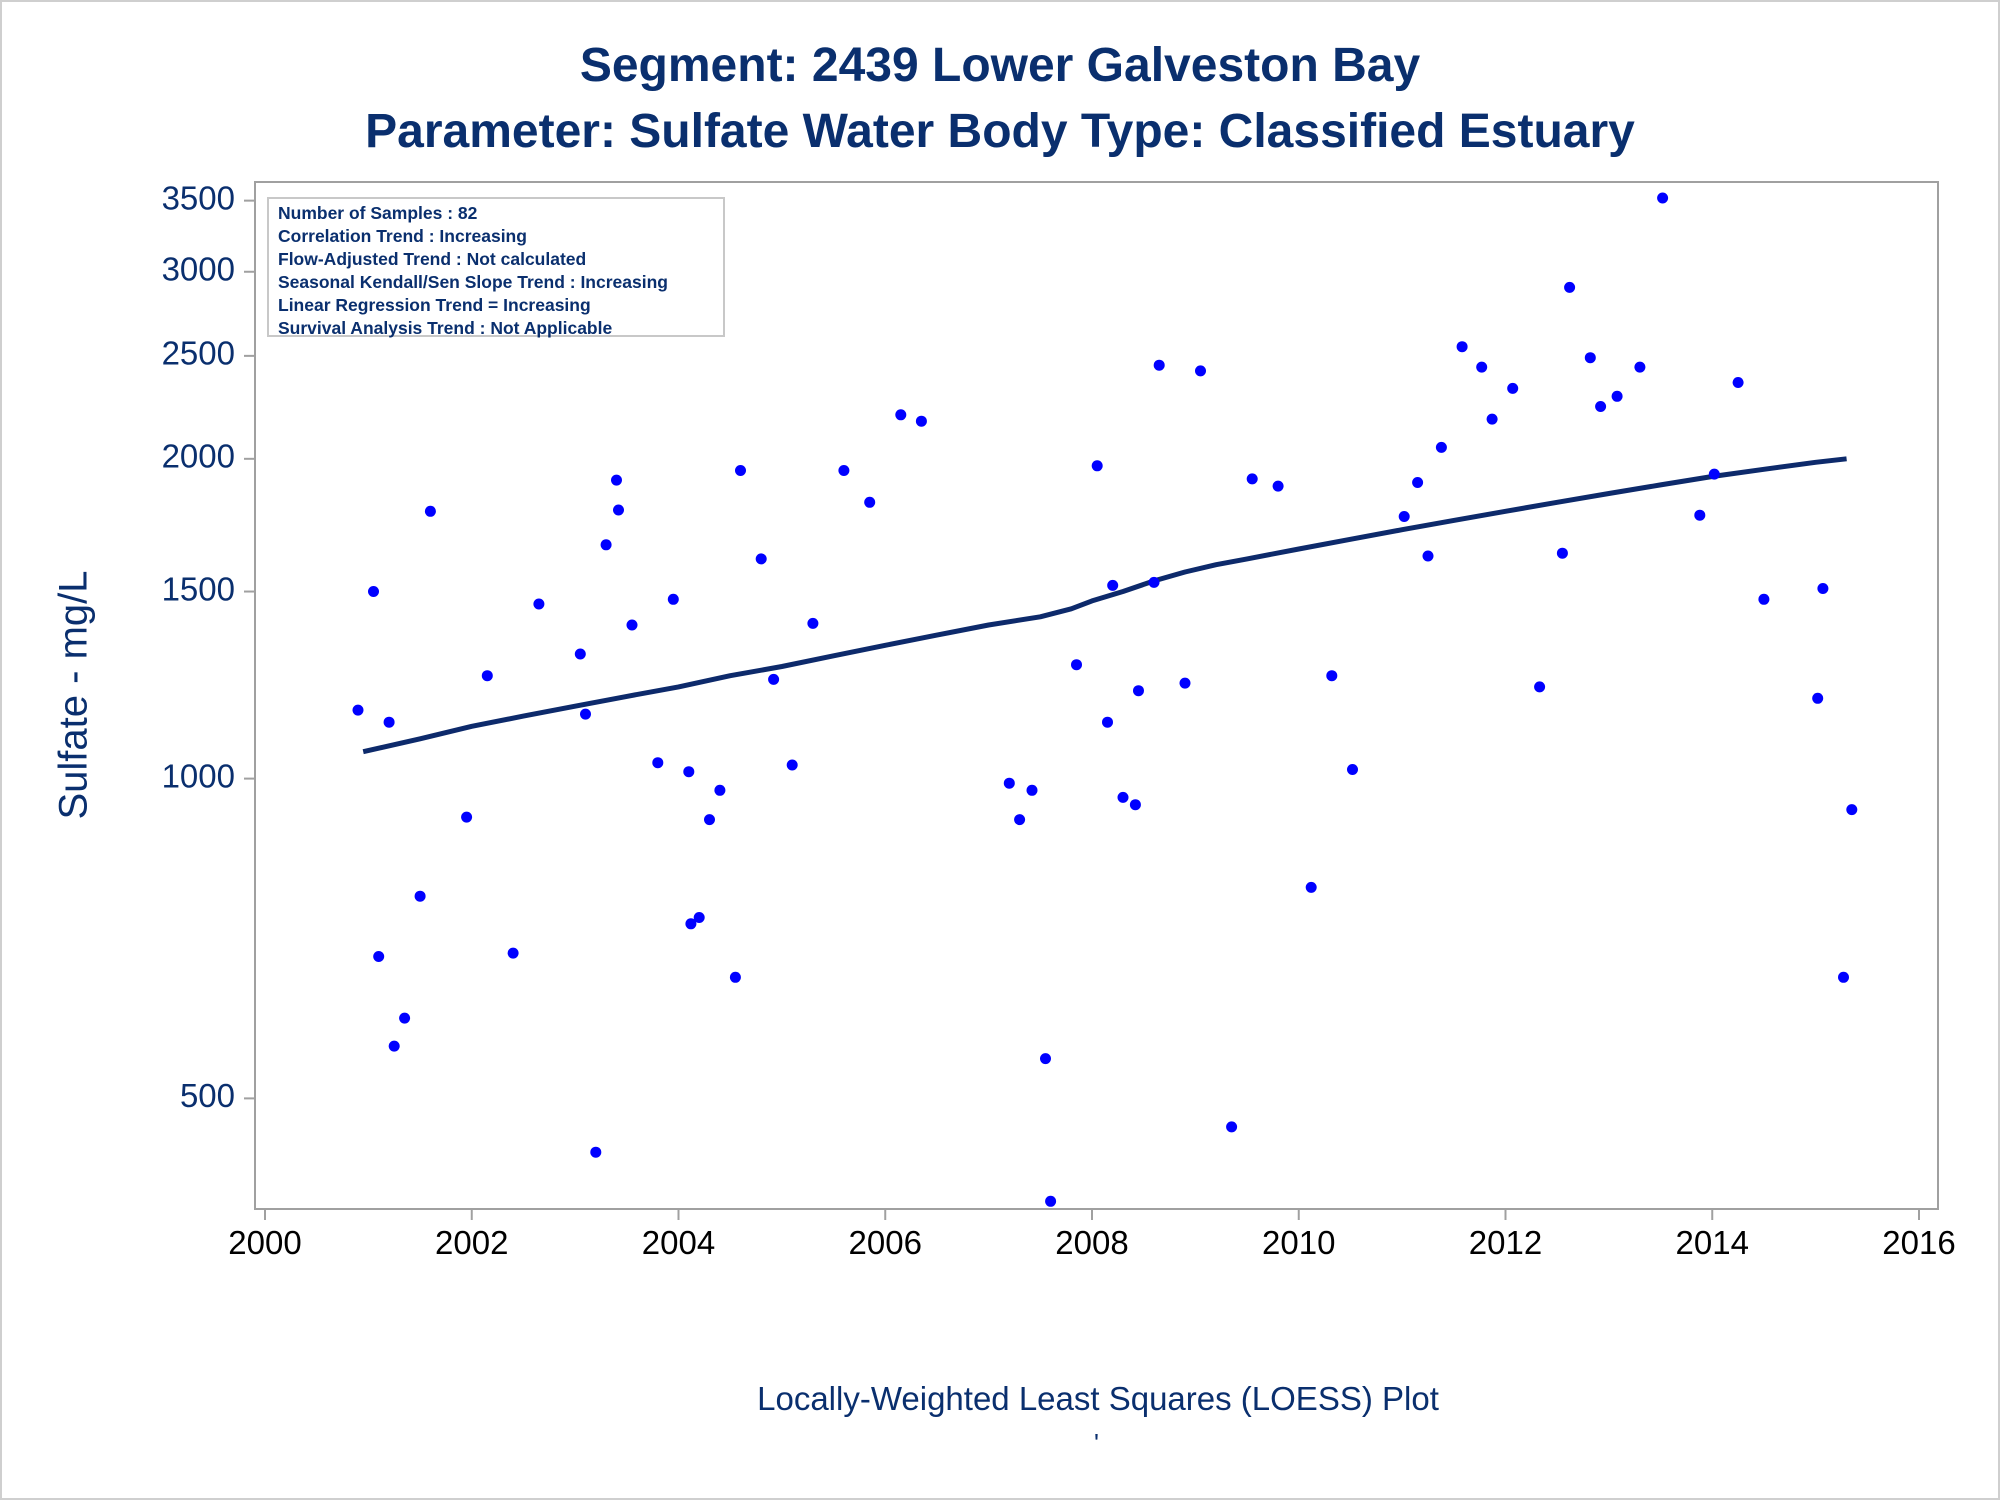 The width and height of the screenshot is (2000, 1500). Describe the element at coordinates (264, 1242) in the screenshot. I see `x-tick-label: 2000` at that location.